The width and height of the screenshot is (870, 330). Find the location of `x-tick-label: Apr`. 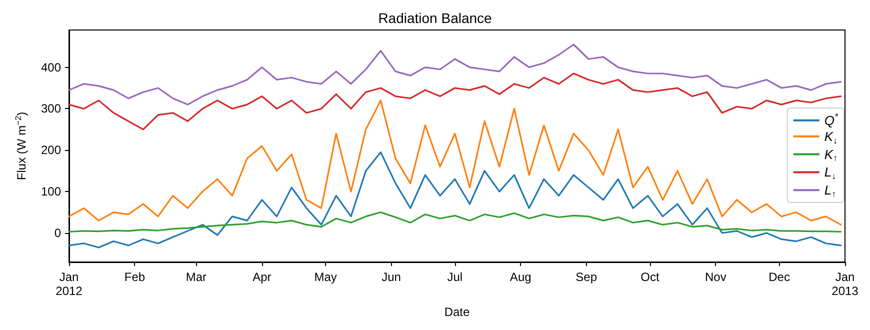

x-tick-label: Apr is located at coordinates (262, 277).